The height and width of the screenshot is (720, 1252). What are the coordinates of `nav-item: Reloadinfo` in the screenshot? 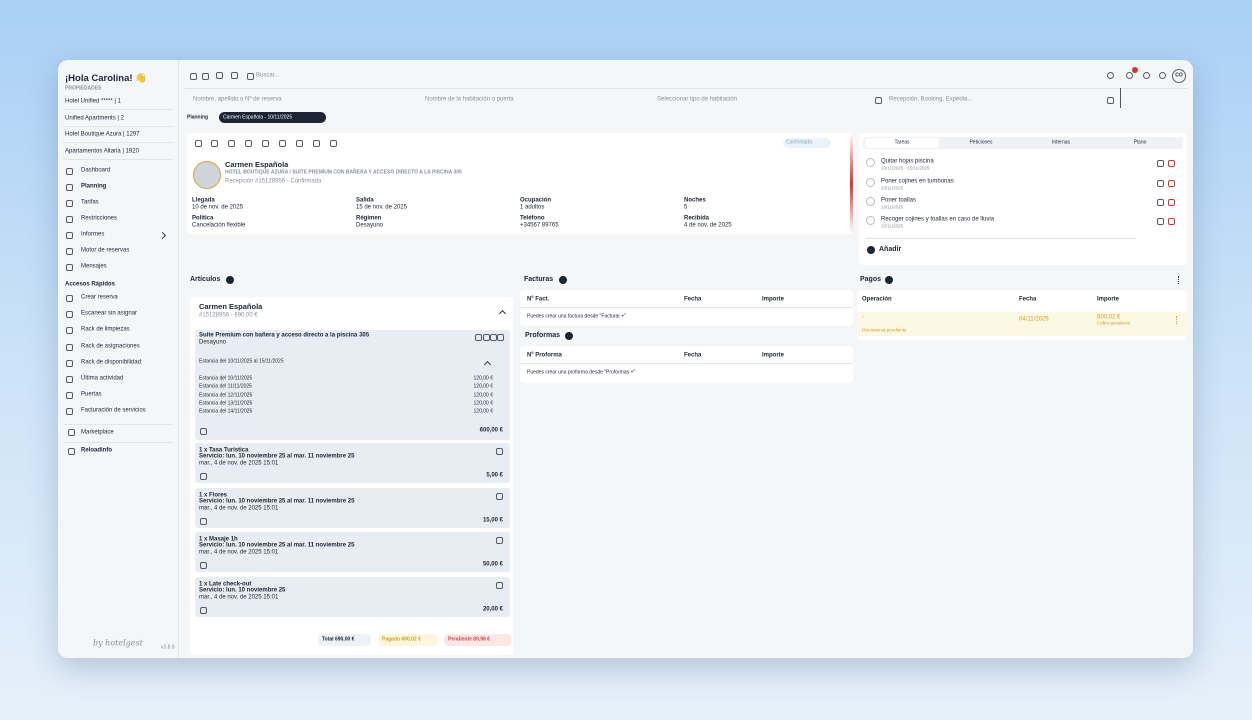 It's located at (96, 450).